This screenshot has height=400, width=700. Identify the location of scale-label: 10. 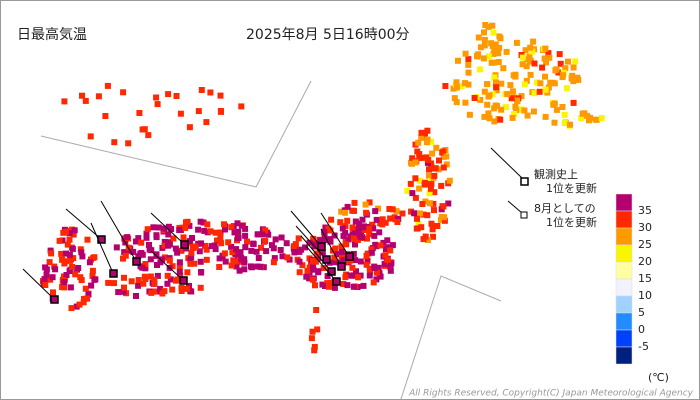
(645, 295).